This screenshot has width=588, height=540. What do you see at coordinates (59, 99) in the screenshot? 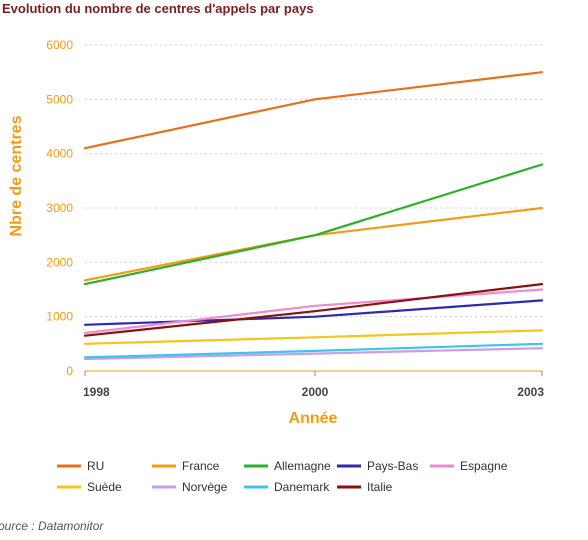
I see `y-tick-label: 5000` at bounding box center [59, 99].